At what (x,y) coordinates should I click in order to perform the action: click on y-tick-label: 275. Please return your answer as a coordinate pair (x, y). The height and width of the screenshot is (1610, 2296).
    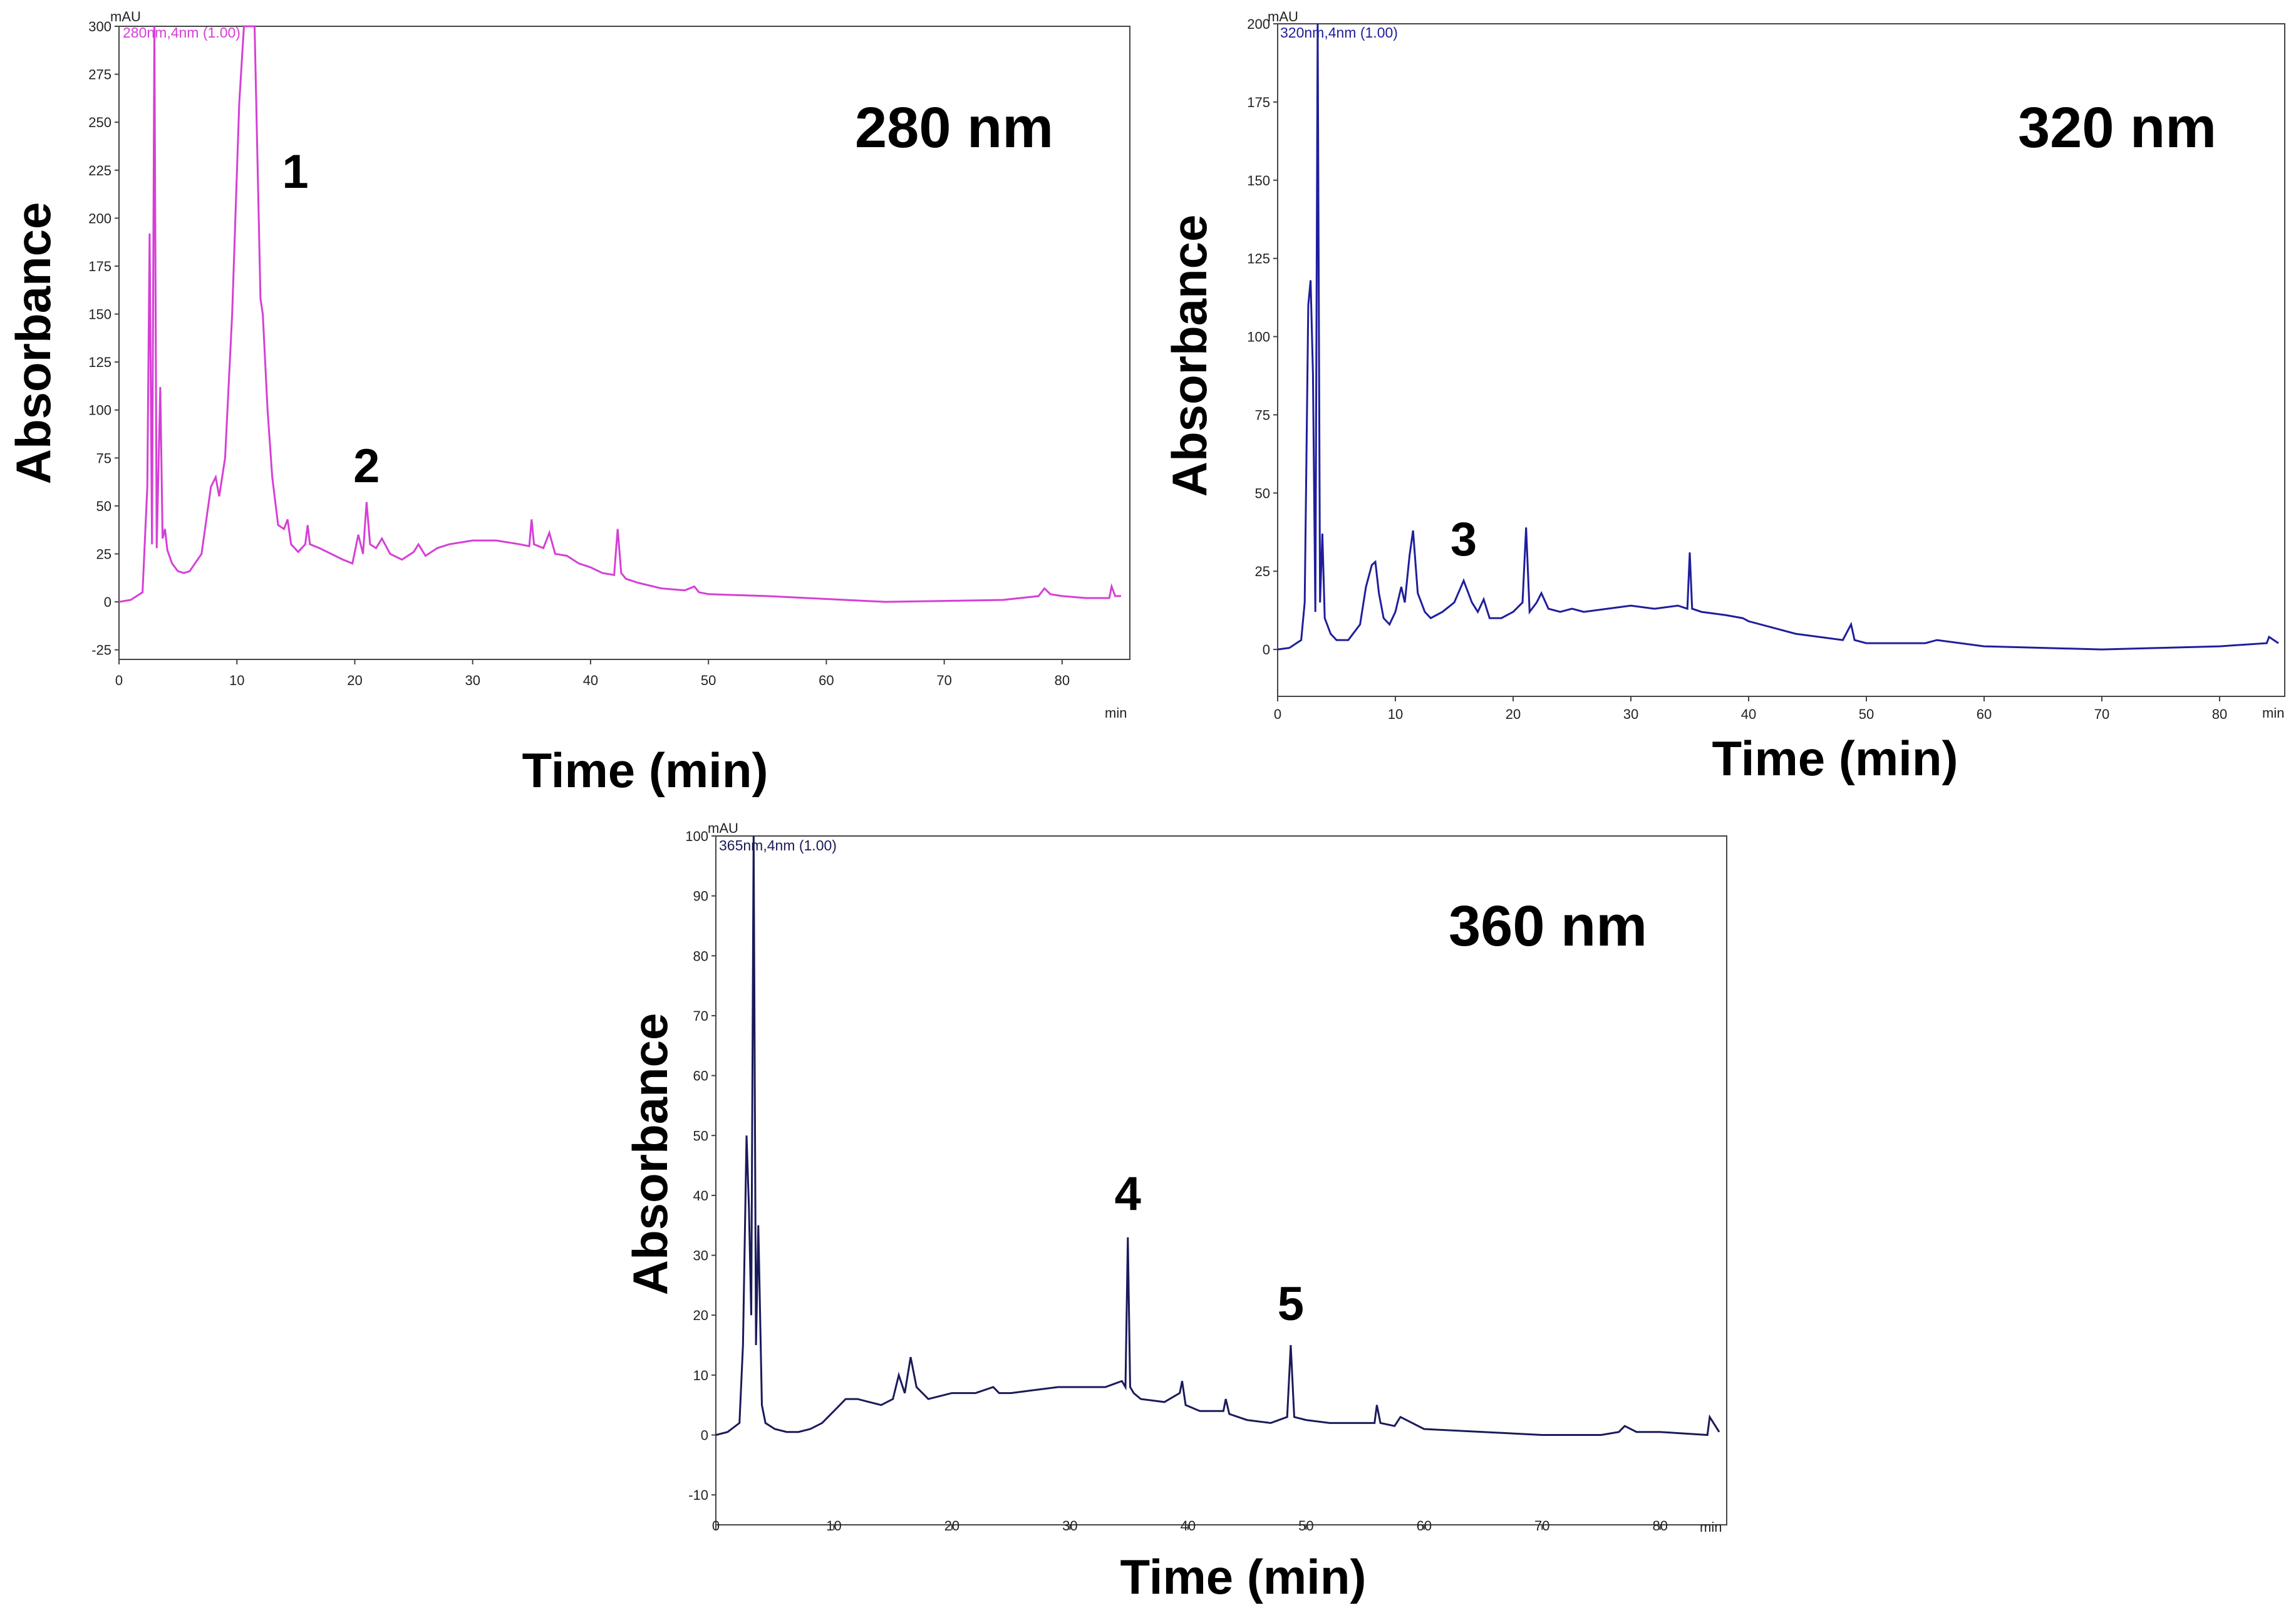
    Looking at the image, I should click on (99, 75).